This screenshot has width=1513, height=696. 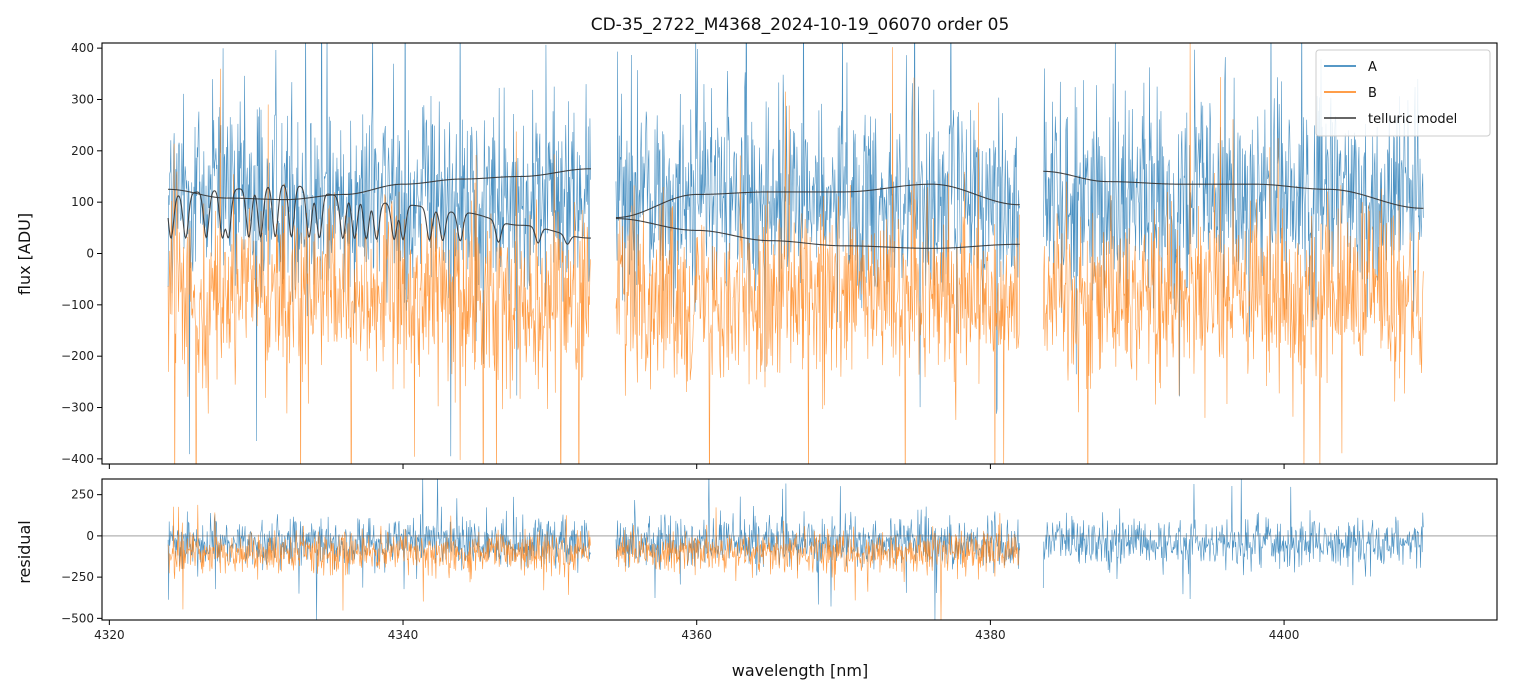 I want to click on legend: A B telluric model, so click(x=1403, y=93).